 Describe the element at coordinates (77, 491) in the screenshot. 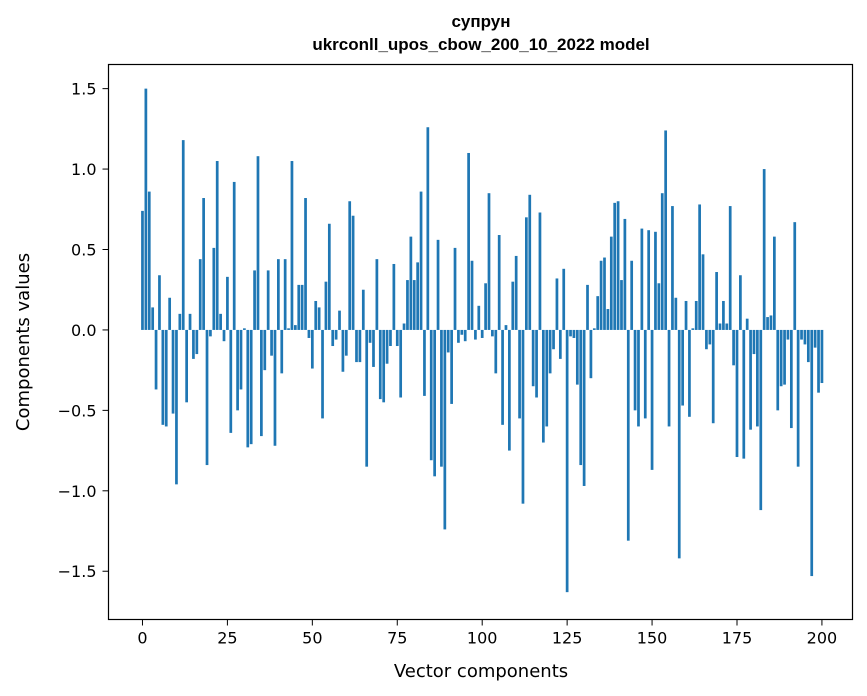

I see `y-tick-label-1: −1.0` at that location.